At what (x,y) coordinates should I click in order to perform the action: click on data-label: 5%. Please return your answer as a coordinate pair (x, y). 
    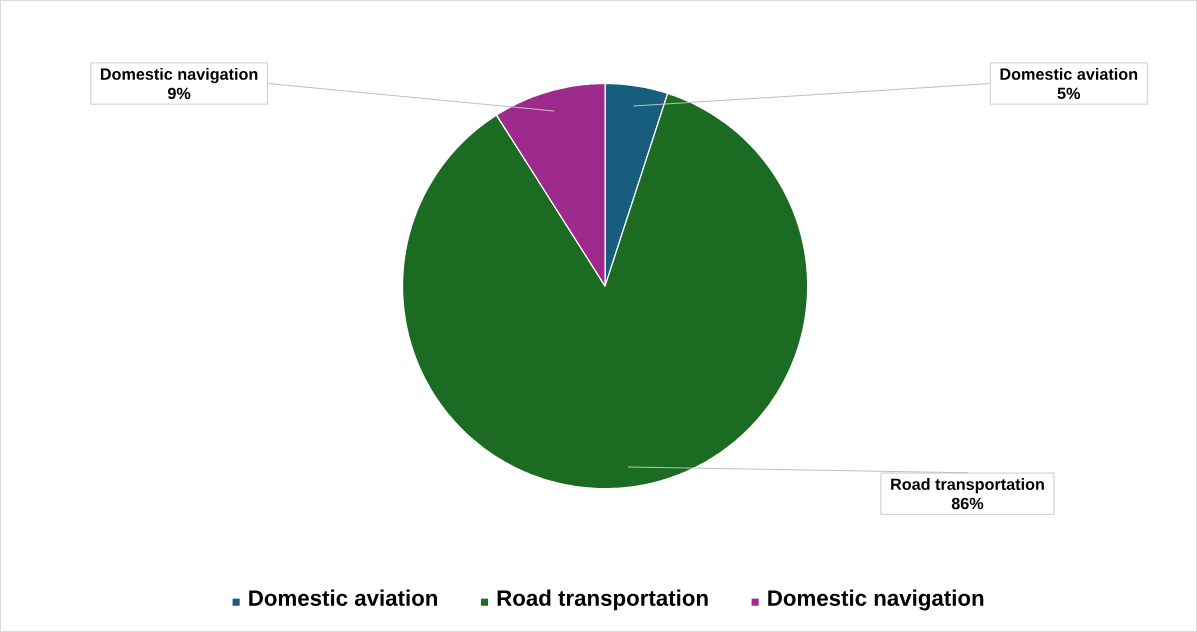
    Looking at the image, I should click on (1069, 93).